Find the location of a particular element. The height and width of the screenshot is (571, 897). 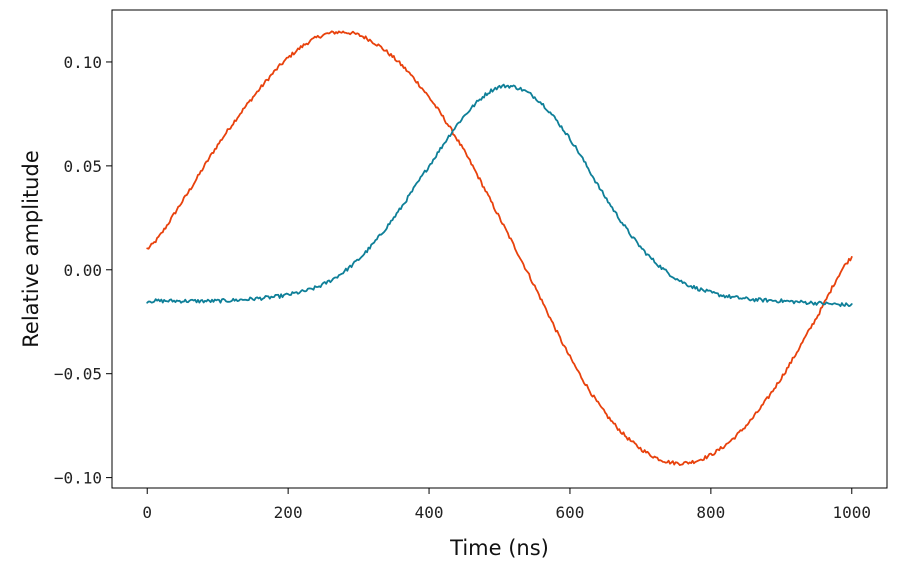

y-axis: −0.10 −0.05 0.00 0.05 0.10 is located at coordinates (83, 270).